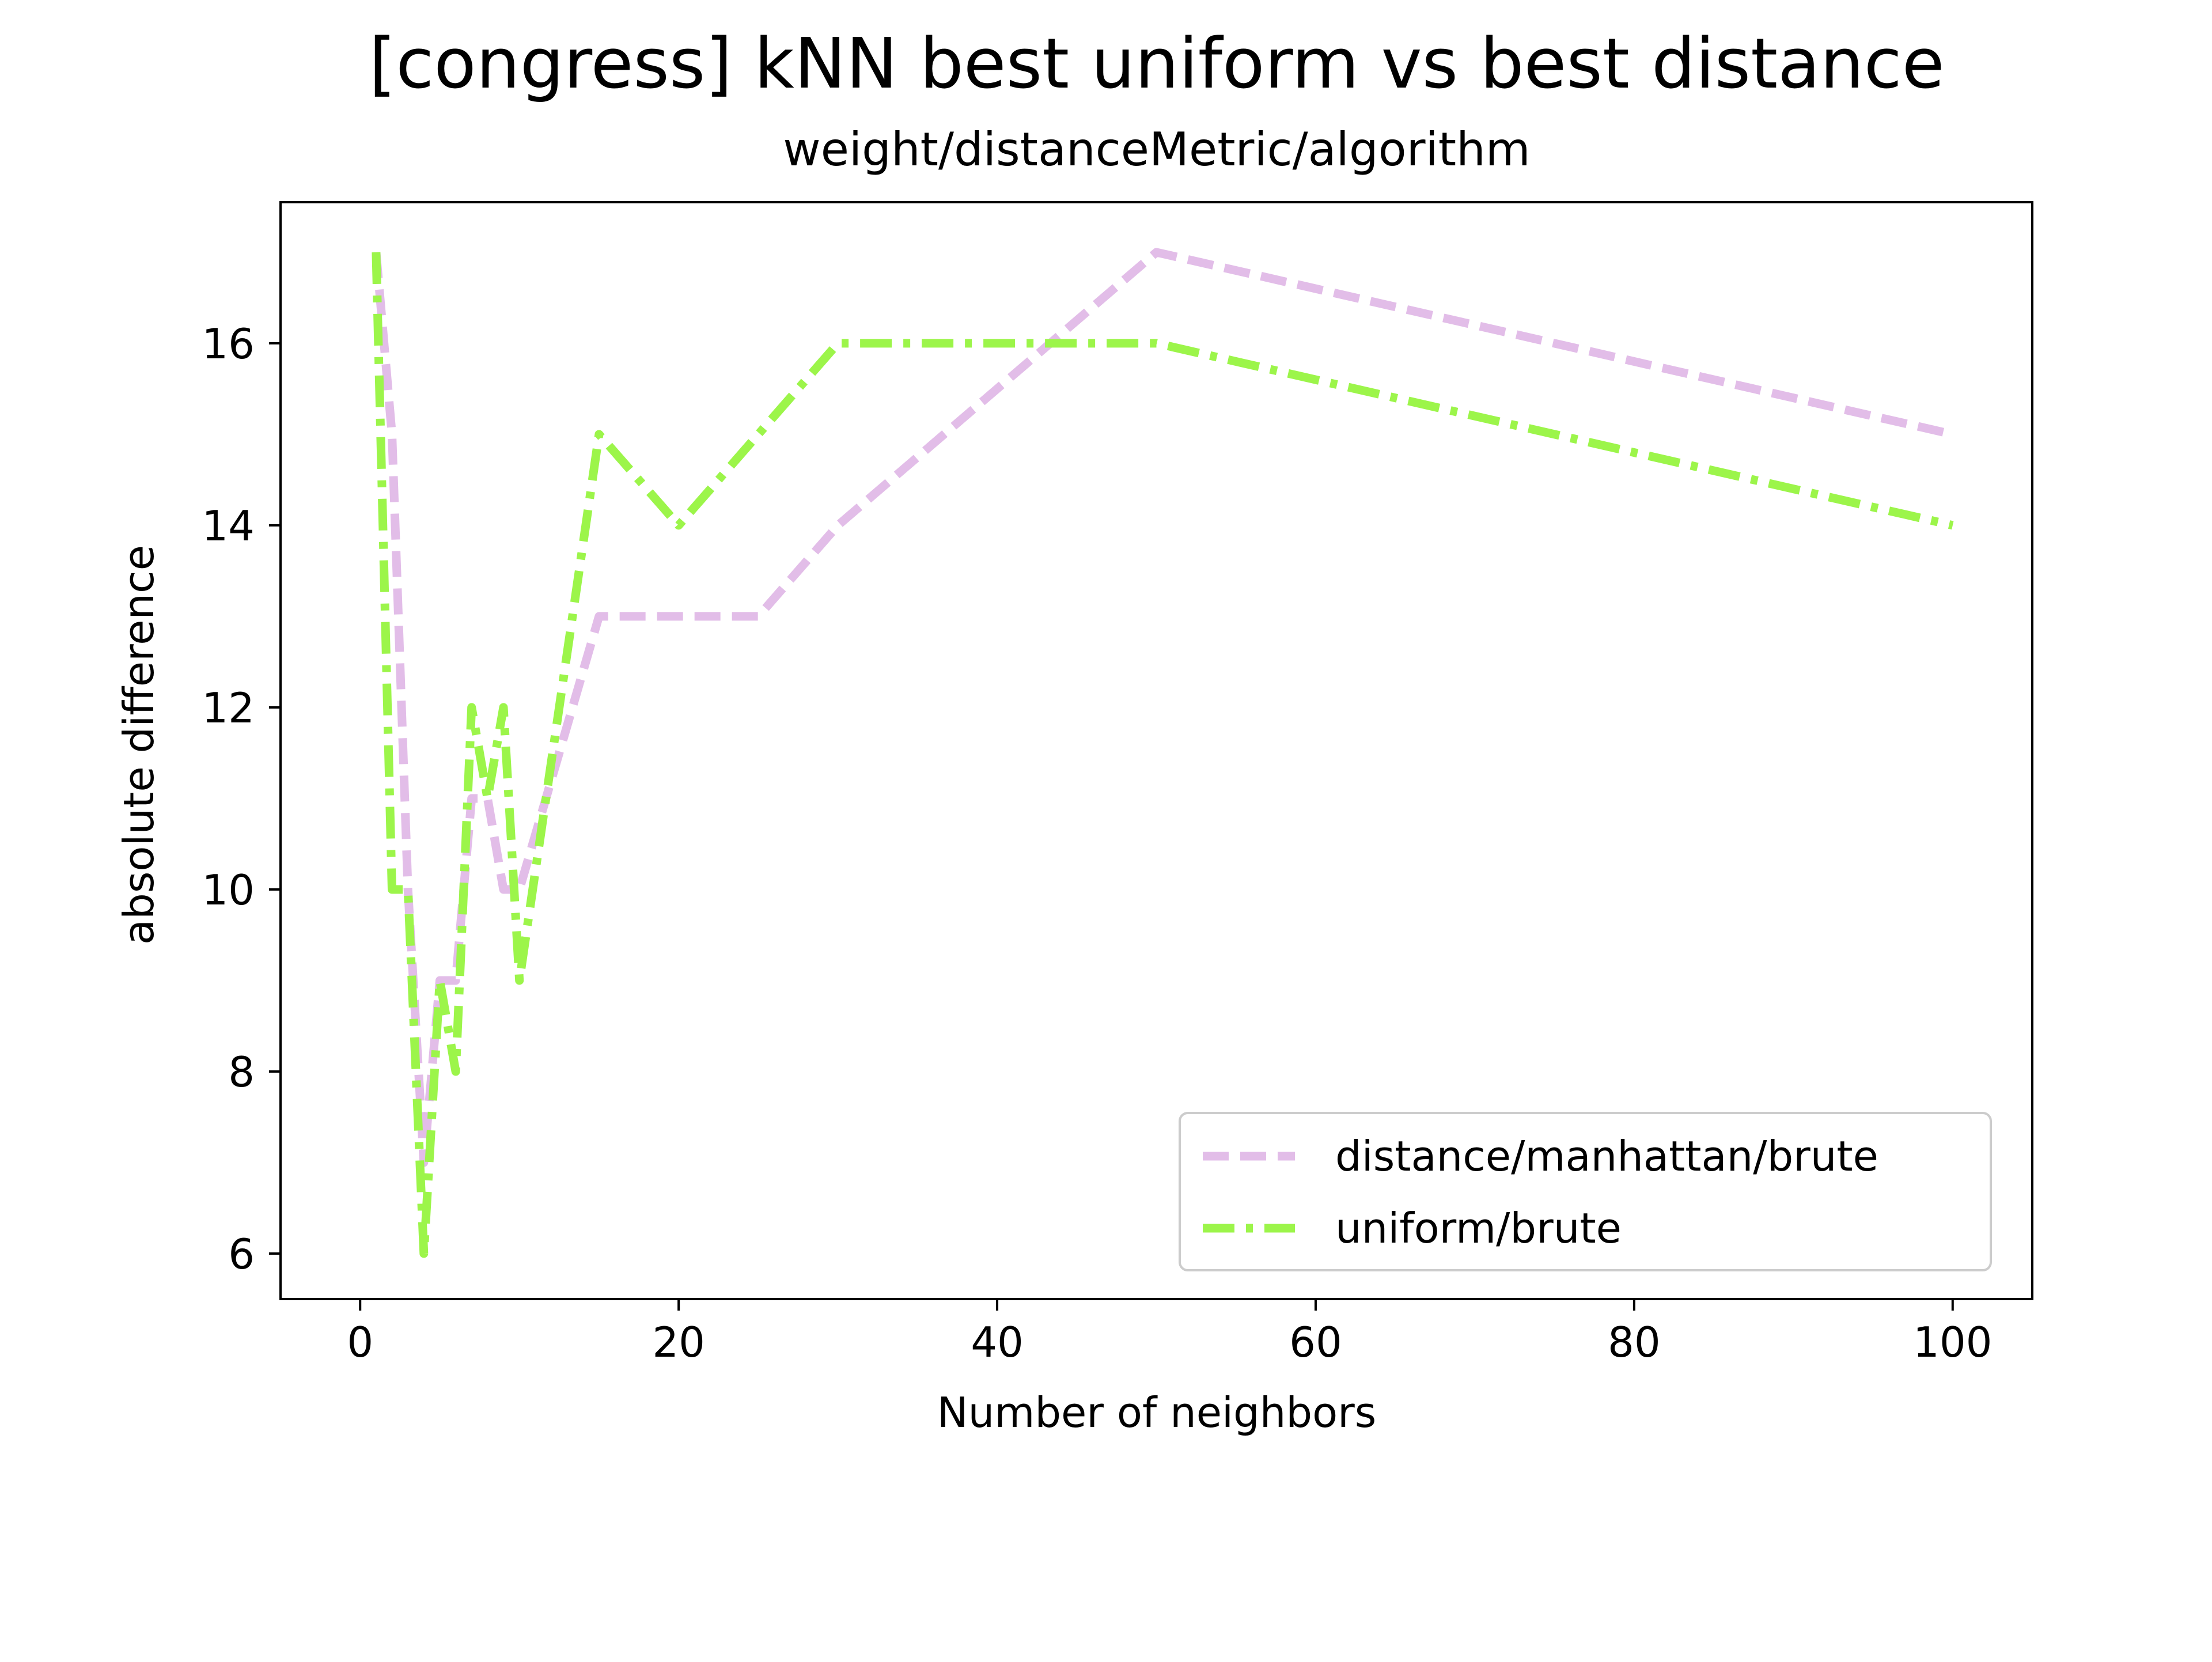  I want to click on x-tick-label: 20, so click(678, 1342).